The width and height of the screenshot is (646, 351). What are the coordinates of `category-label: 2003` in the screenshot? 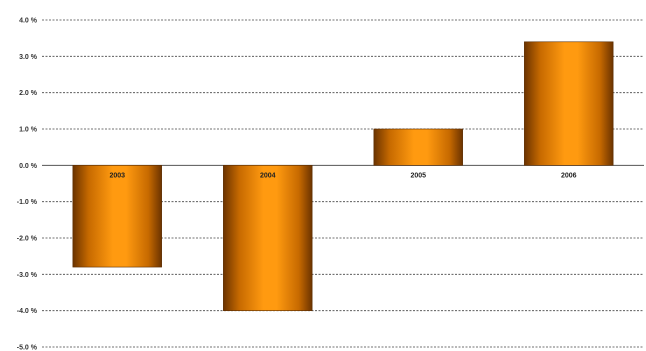 It's located at (117, 175).